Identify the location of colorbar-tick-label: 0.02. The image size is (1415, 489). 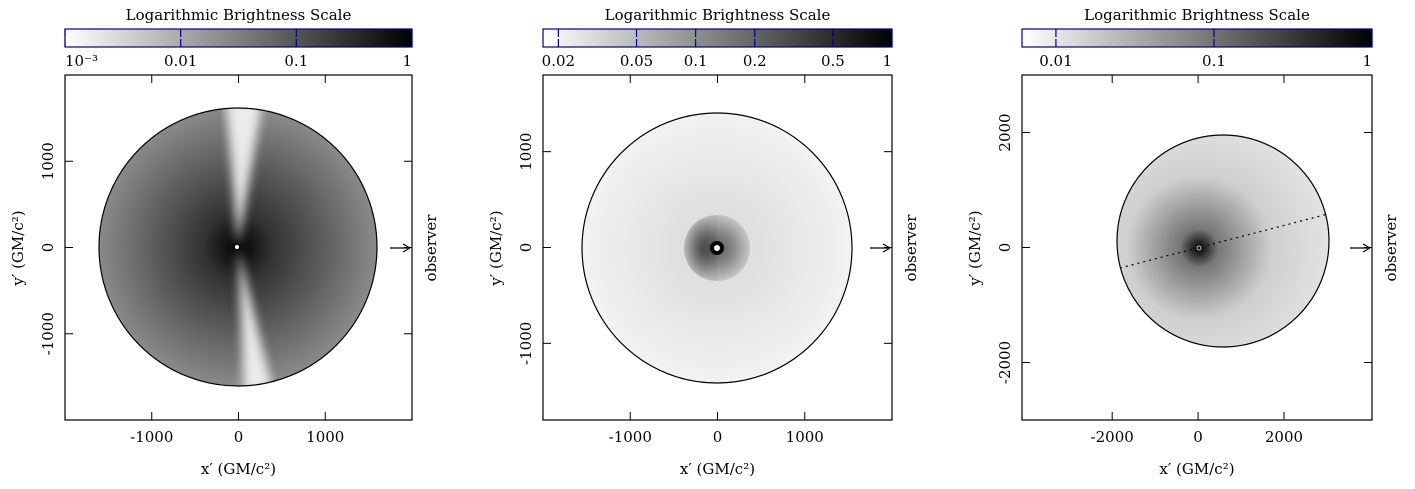
(558, 61).